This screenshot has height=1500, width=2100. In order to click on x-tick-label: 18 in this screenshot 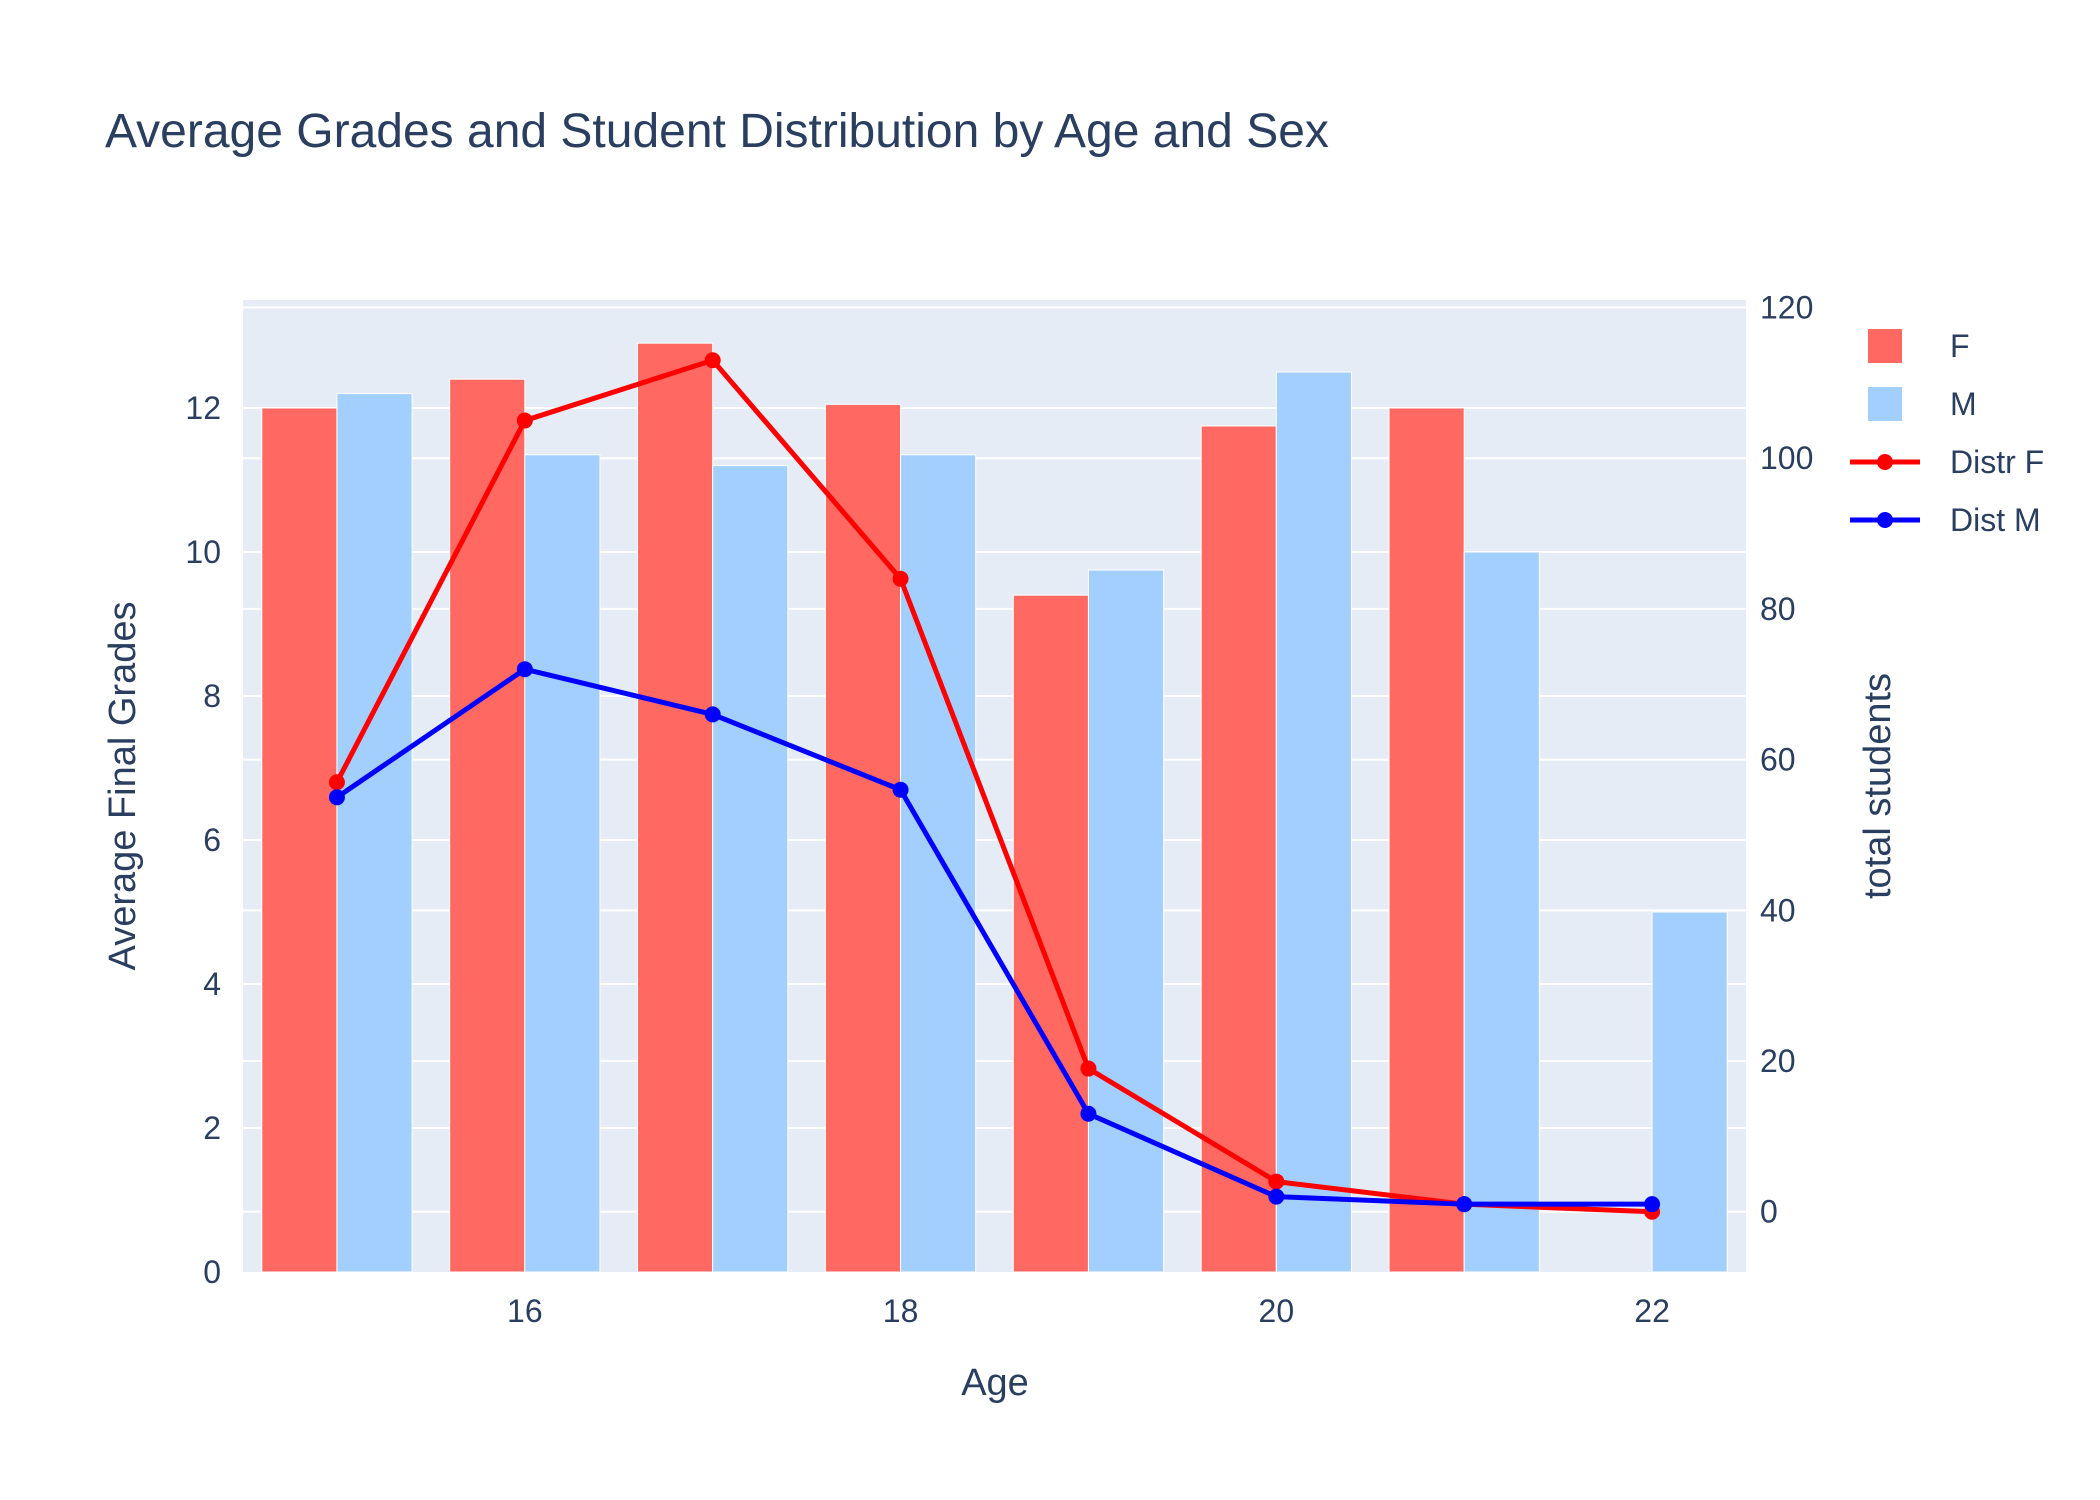, I will do `click(901, 1311)`.